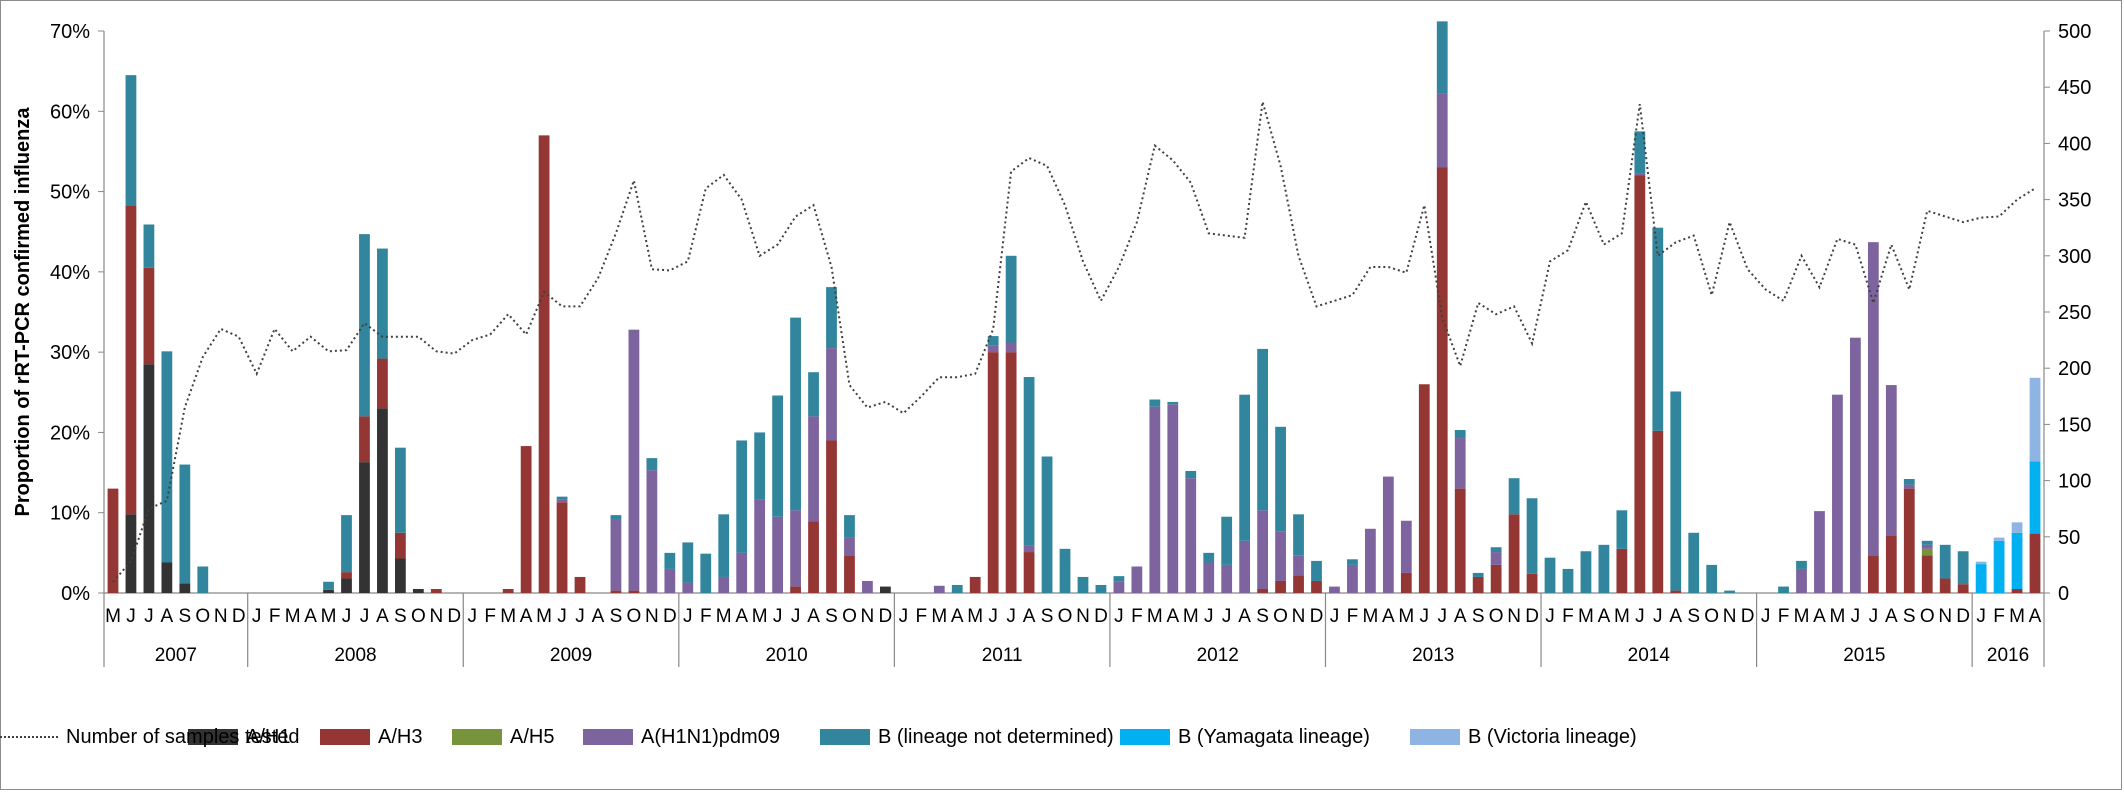 This screenshot has height=792, width=2124. I want to click on y2-tick-label: 0, so click(2063, 594).